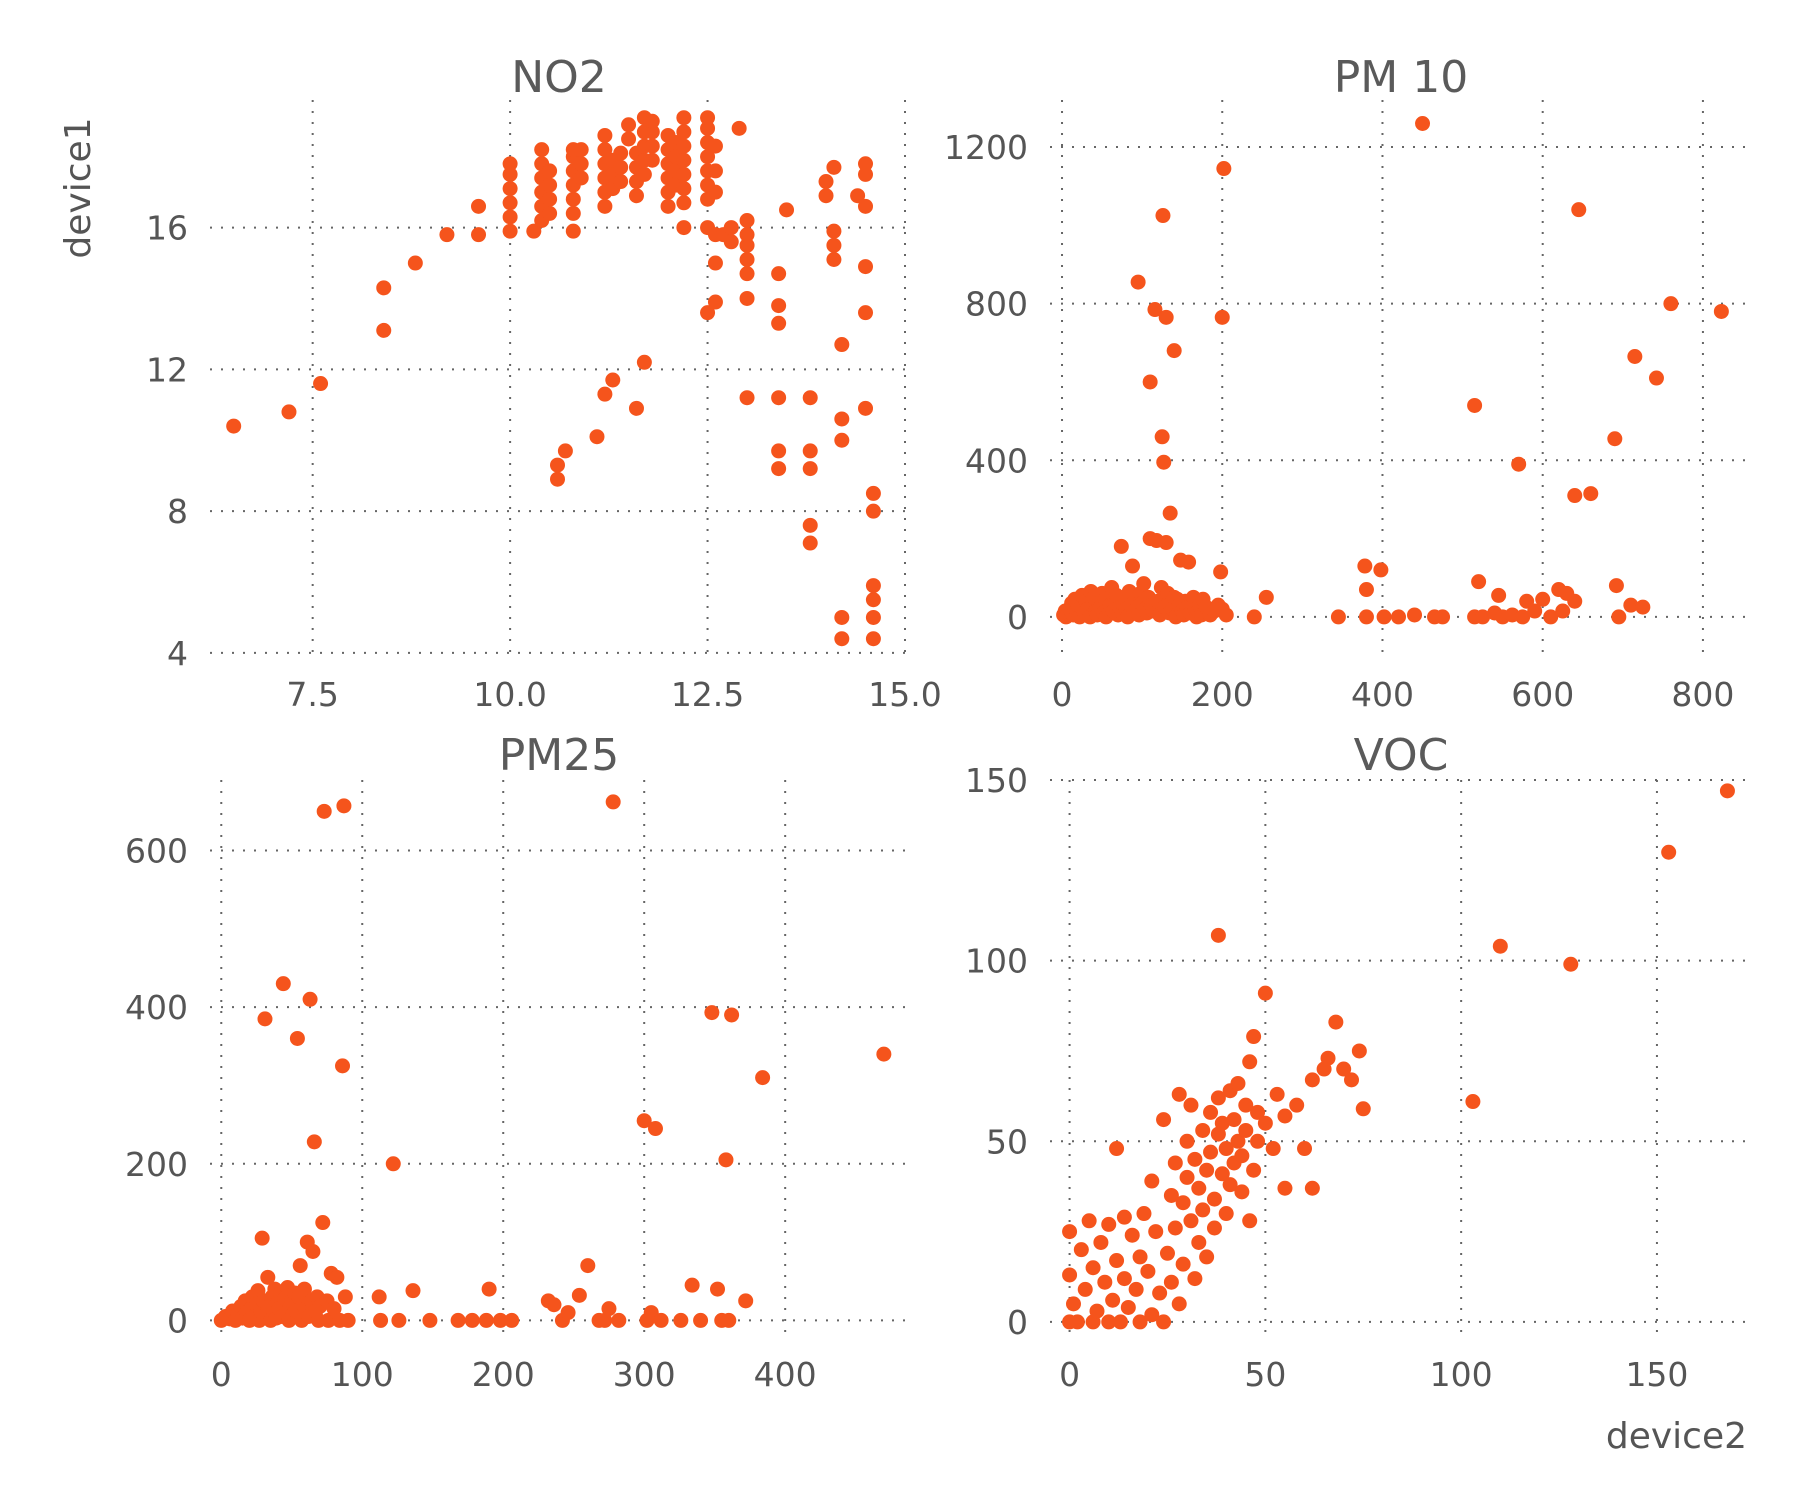  I want to click on x-tick-label: 7.5, so click(312, 694).